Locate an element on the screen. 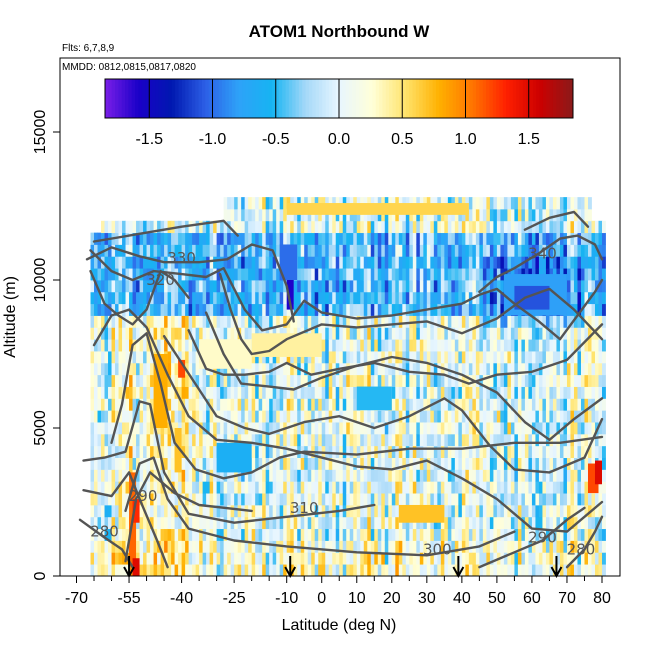 The height and width of the screenshot is (650, 650). theta-contour-line is located at coordinates (383, 404).